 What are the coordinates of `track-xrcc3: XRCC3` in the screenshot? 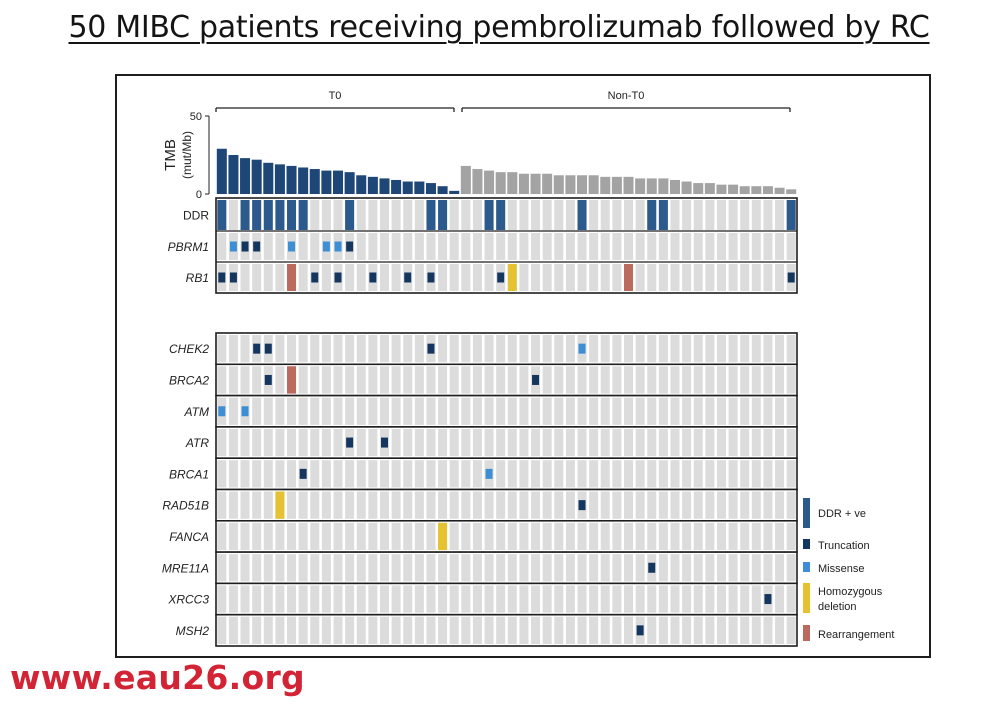 It's located at (482, 599).